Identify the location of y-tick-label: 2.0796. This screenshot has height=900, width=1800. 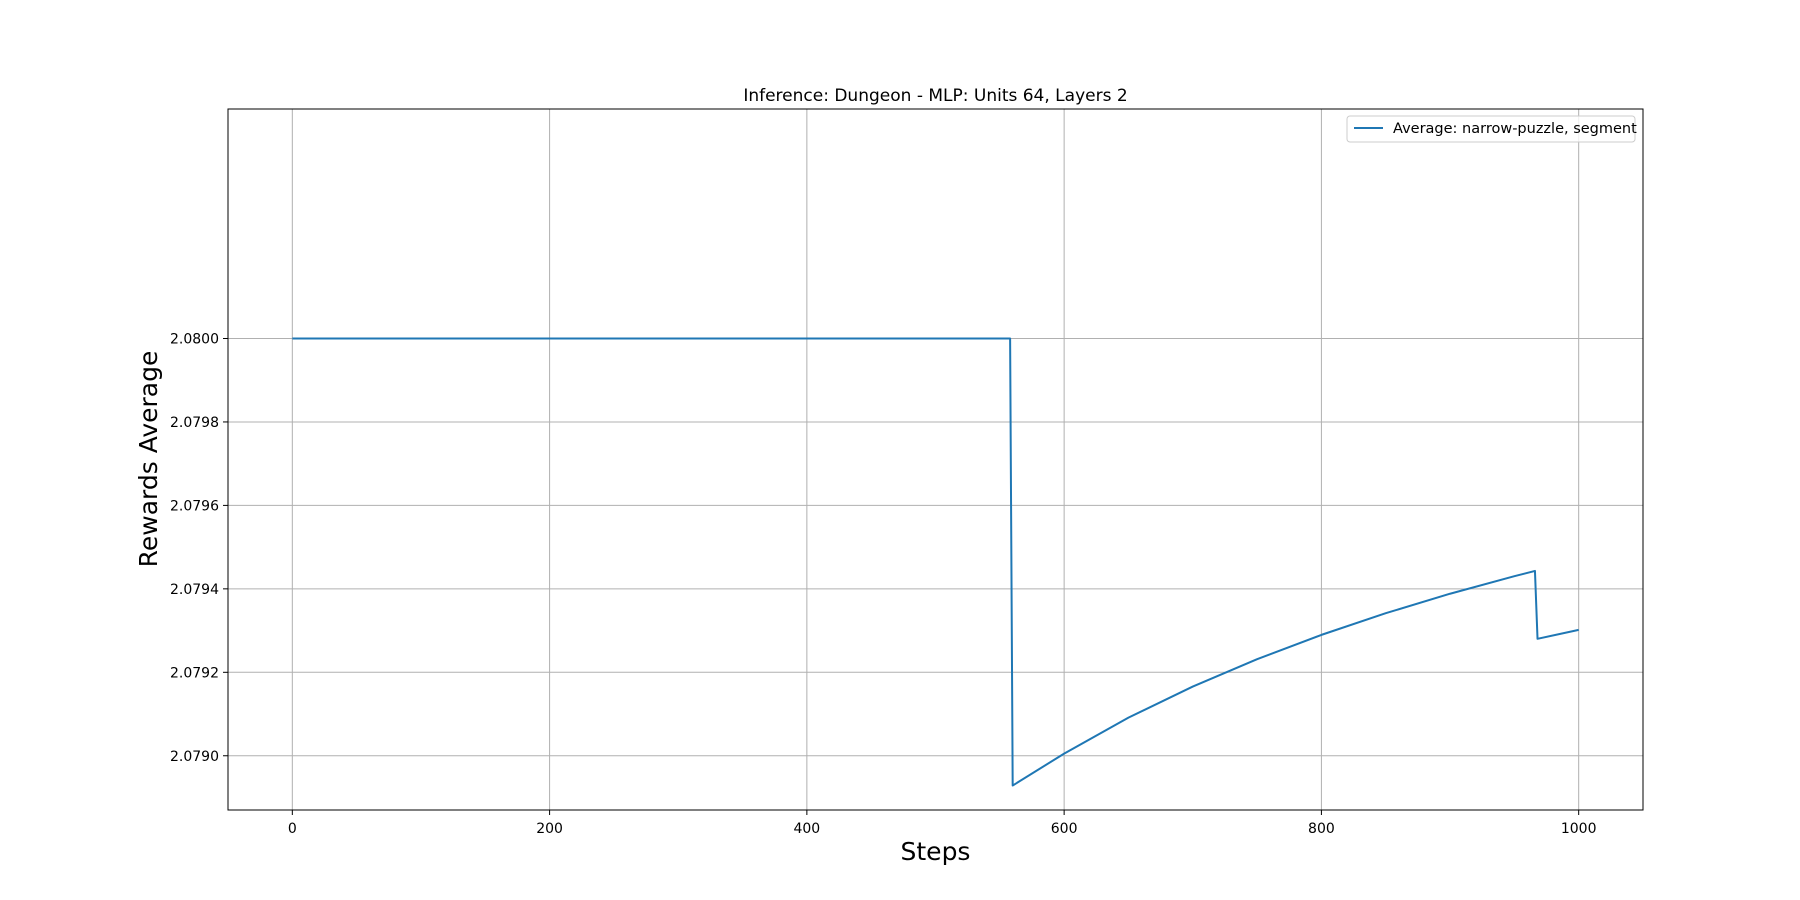
(194, 506).